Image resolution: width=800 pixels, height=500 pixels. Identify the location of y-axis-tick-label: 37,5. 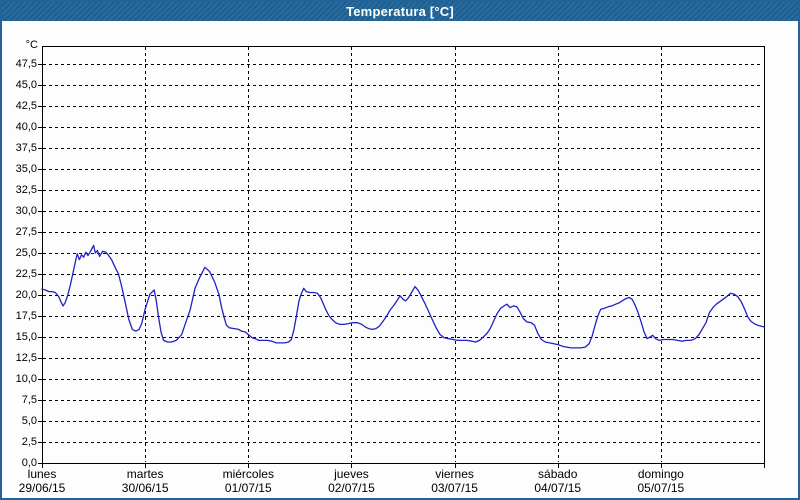
(26, 148).